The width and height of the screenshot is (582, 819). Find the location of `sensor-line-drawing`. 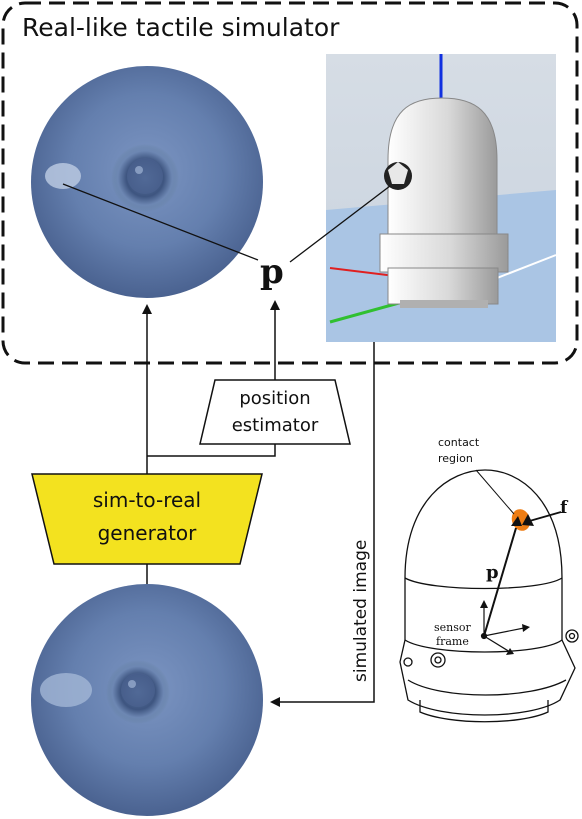

sensor-line-drawing is located at coordinates (489, 596).